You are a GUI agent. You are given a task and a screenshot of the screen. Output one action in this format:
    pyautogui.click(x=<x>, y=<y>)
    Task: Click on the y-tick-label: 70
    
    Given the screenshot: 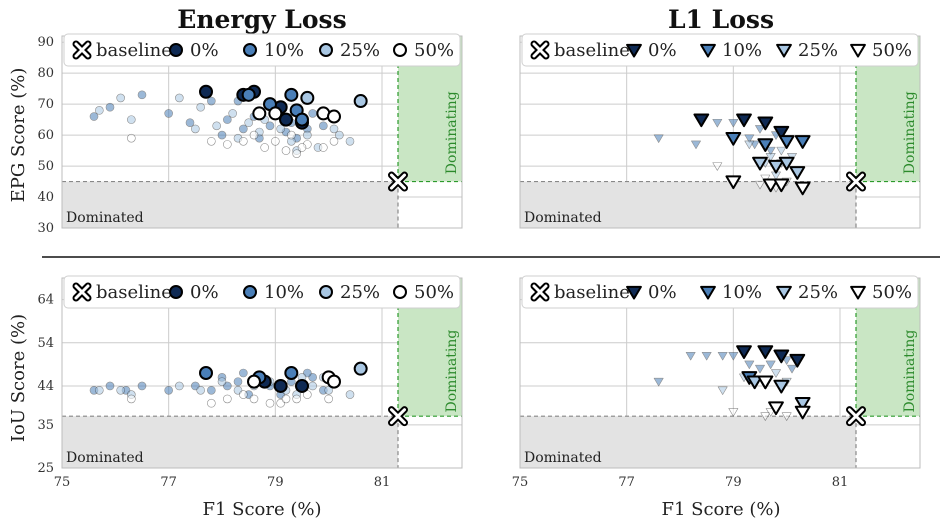 What is the action you would take?
    pyautogui.click(x=45, y=104)
    